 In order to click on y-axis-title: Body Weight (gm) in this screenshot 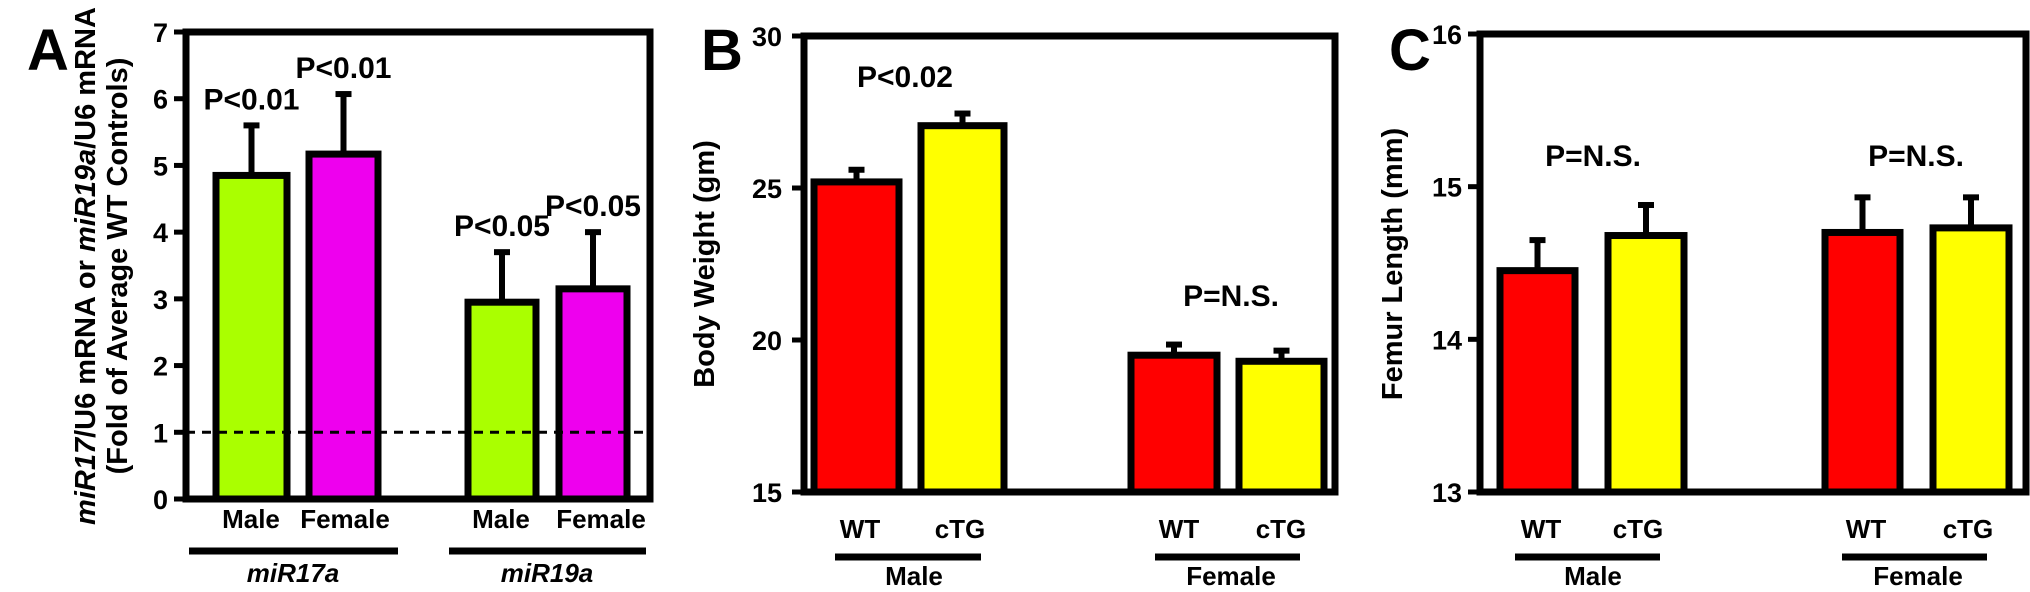, I will do `click(705, 264)`.